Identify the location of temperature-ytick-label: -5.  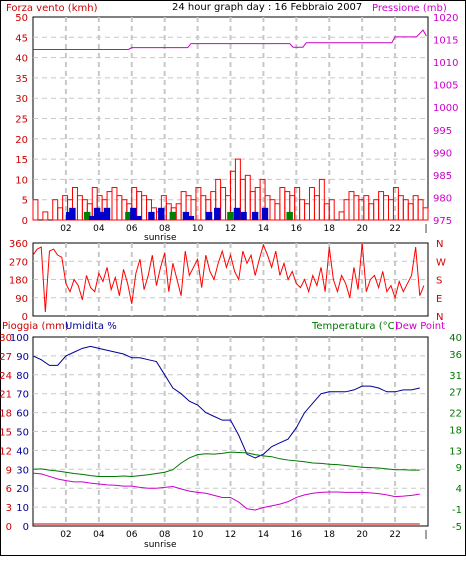
(457, 527).